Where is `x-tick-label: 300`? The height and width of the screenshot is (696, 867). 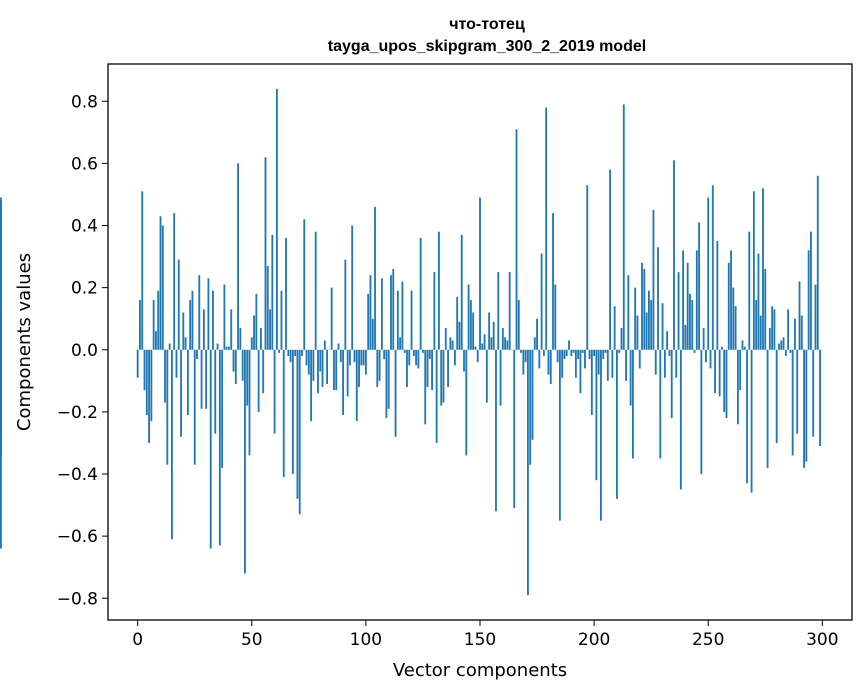
x-tick-label: 300 is located at coordinates (822, 640).